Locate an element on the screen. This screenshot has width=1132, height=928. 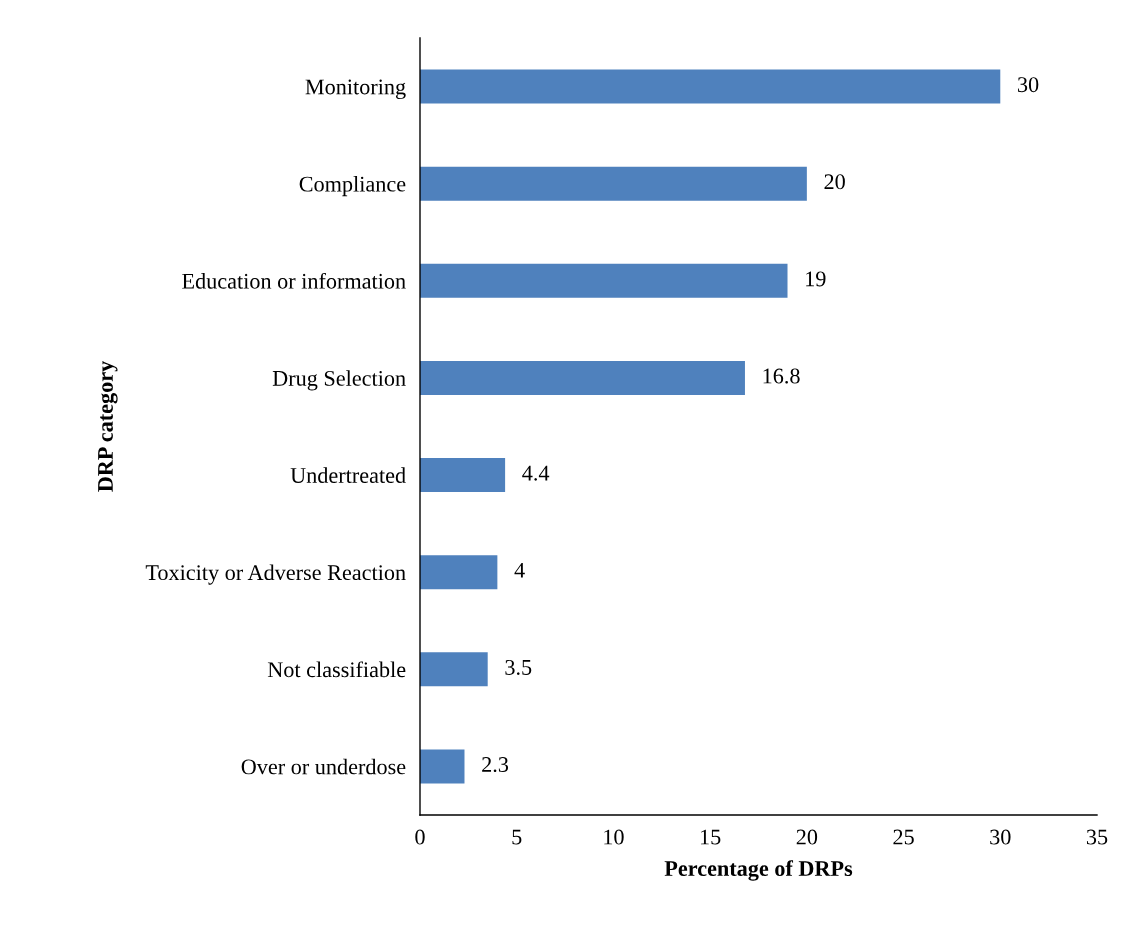
data-label: 3.5 is located at coordinates (518, 667).